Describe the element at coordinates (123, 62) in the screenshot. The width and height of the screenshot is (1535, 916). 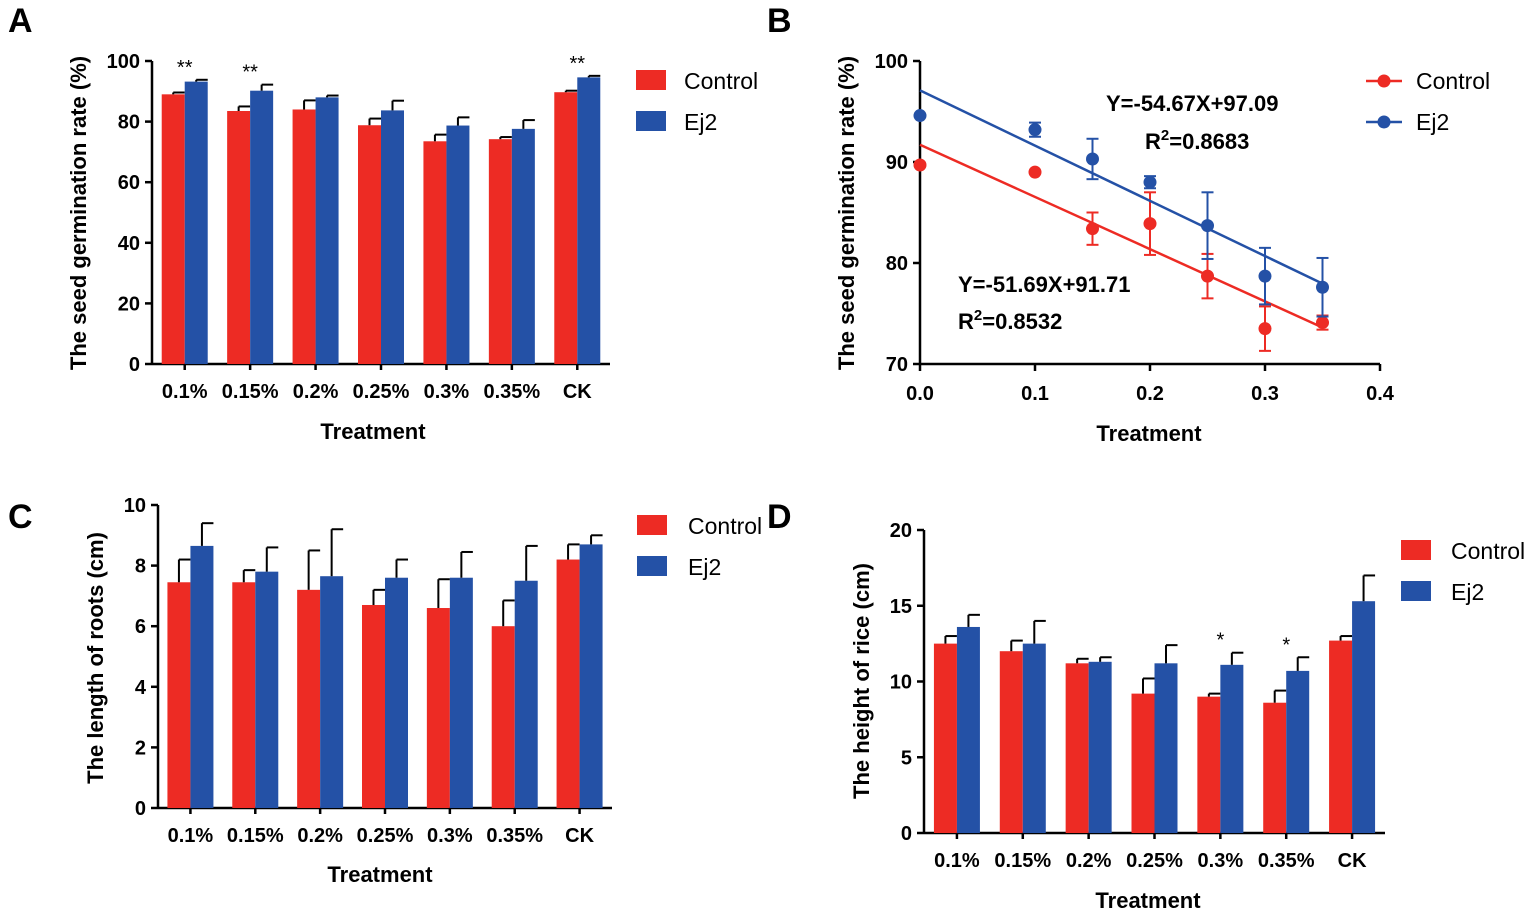
I see `panel-a-y-tick-label: 100` at that location.